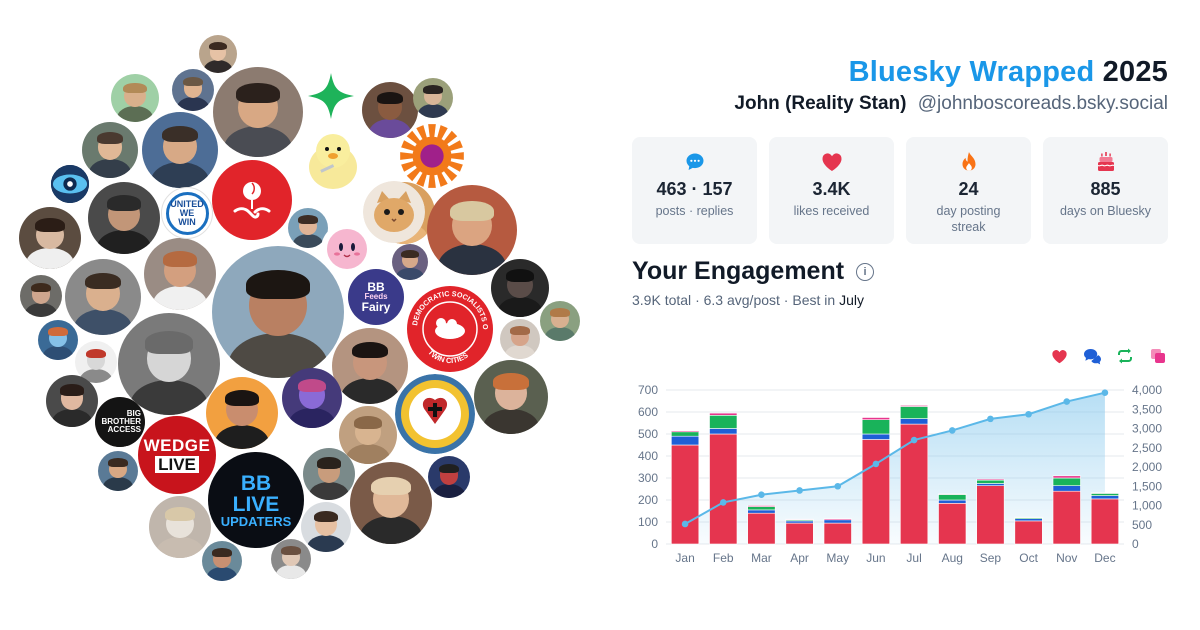  I want to click on quote-icon, so click(1158, 356).